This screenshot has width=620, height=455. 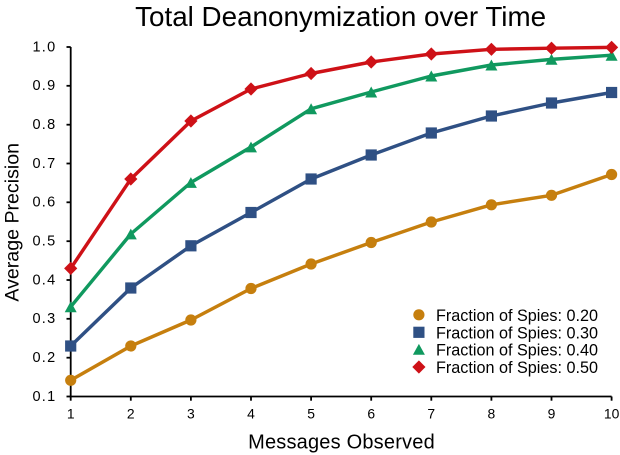 I want to click on svg-text: Fraction of Spies: 0.50, so click(x=517, y=368).